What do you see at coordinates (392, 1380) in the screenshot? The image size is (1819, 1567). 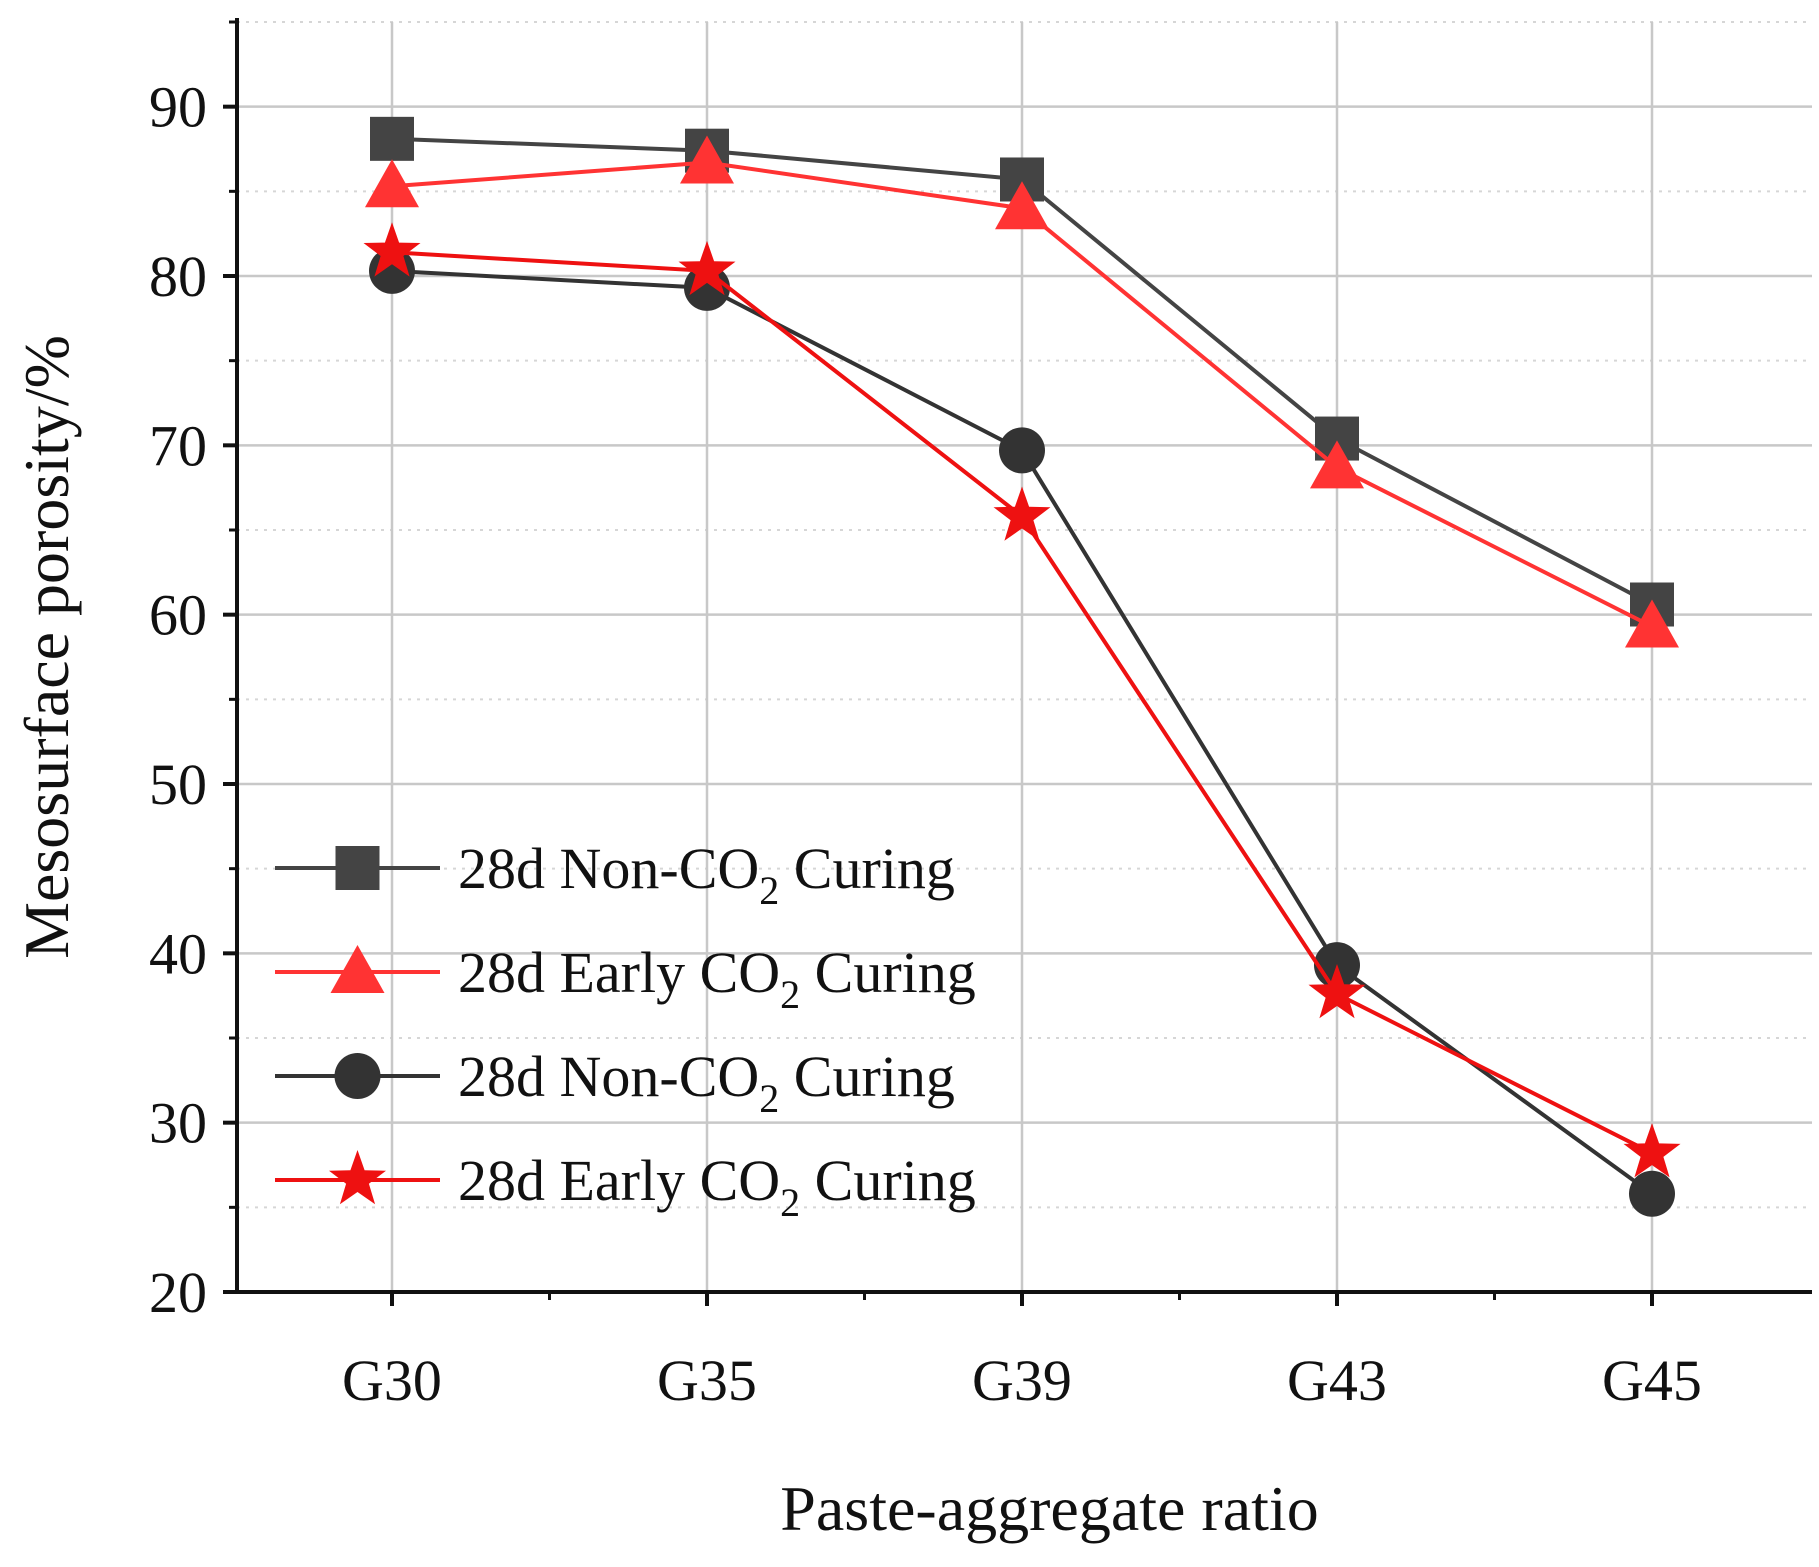 I see `x-tick-label: G30` at bounding box center [392, 1380].